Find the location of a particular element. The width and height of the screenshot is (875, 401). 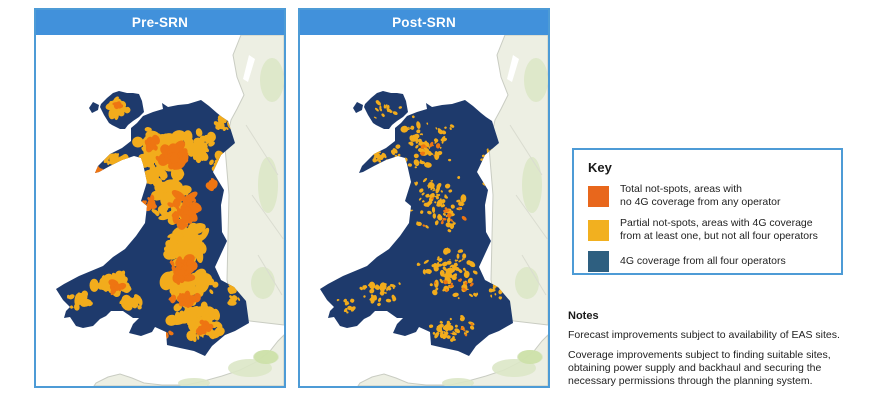

total-notspot-swatch-icon is located at coordinates (598, 196).